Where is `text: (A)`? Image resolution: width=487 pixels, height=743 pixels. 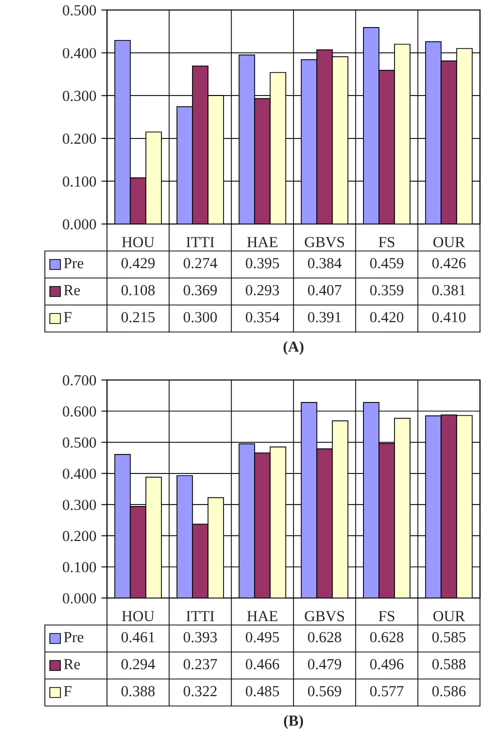 text: (A) is located at coordinates (294, 348).